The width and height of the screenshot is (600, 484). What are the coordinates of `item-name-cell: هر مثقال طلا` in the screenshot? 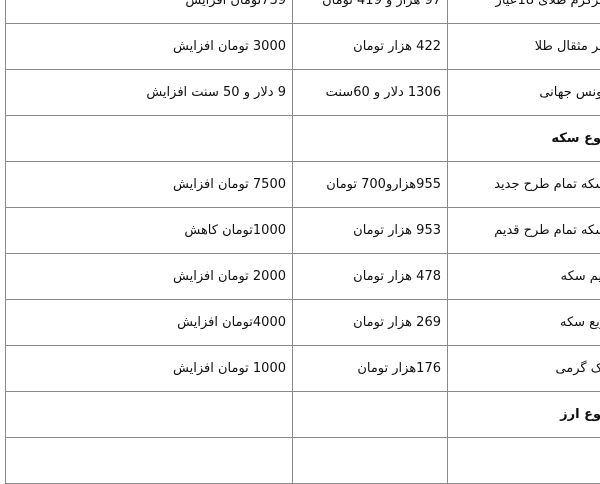 It's located at (524, 47).